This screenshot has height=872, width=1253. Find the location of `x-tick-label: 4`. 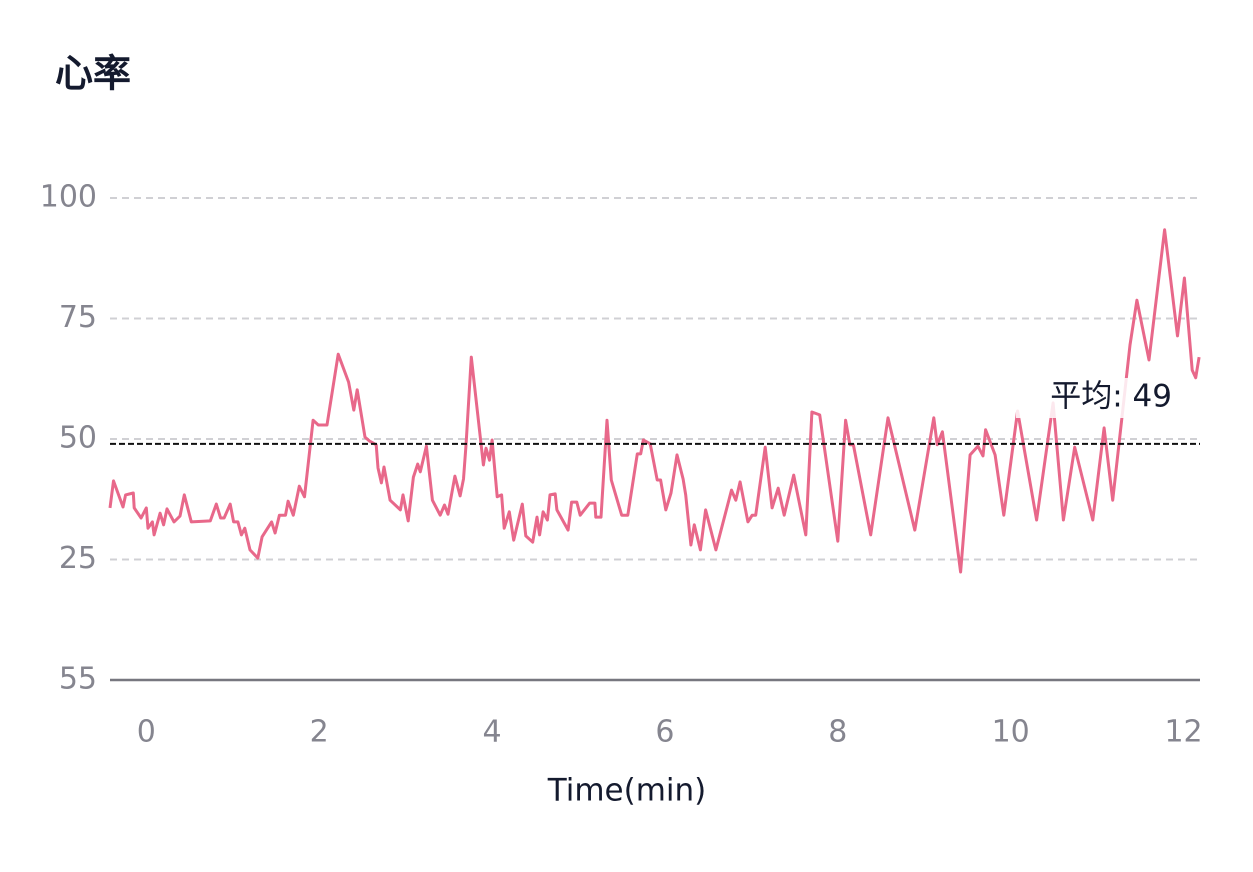

x-tick-label: 4 is located at coordinates (492, 732).